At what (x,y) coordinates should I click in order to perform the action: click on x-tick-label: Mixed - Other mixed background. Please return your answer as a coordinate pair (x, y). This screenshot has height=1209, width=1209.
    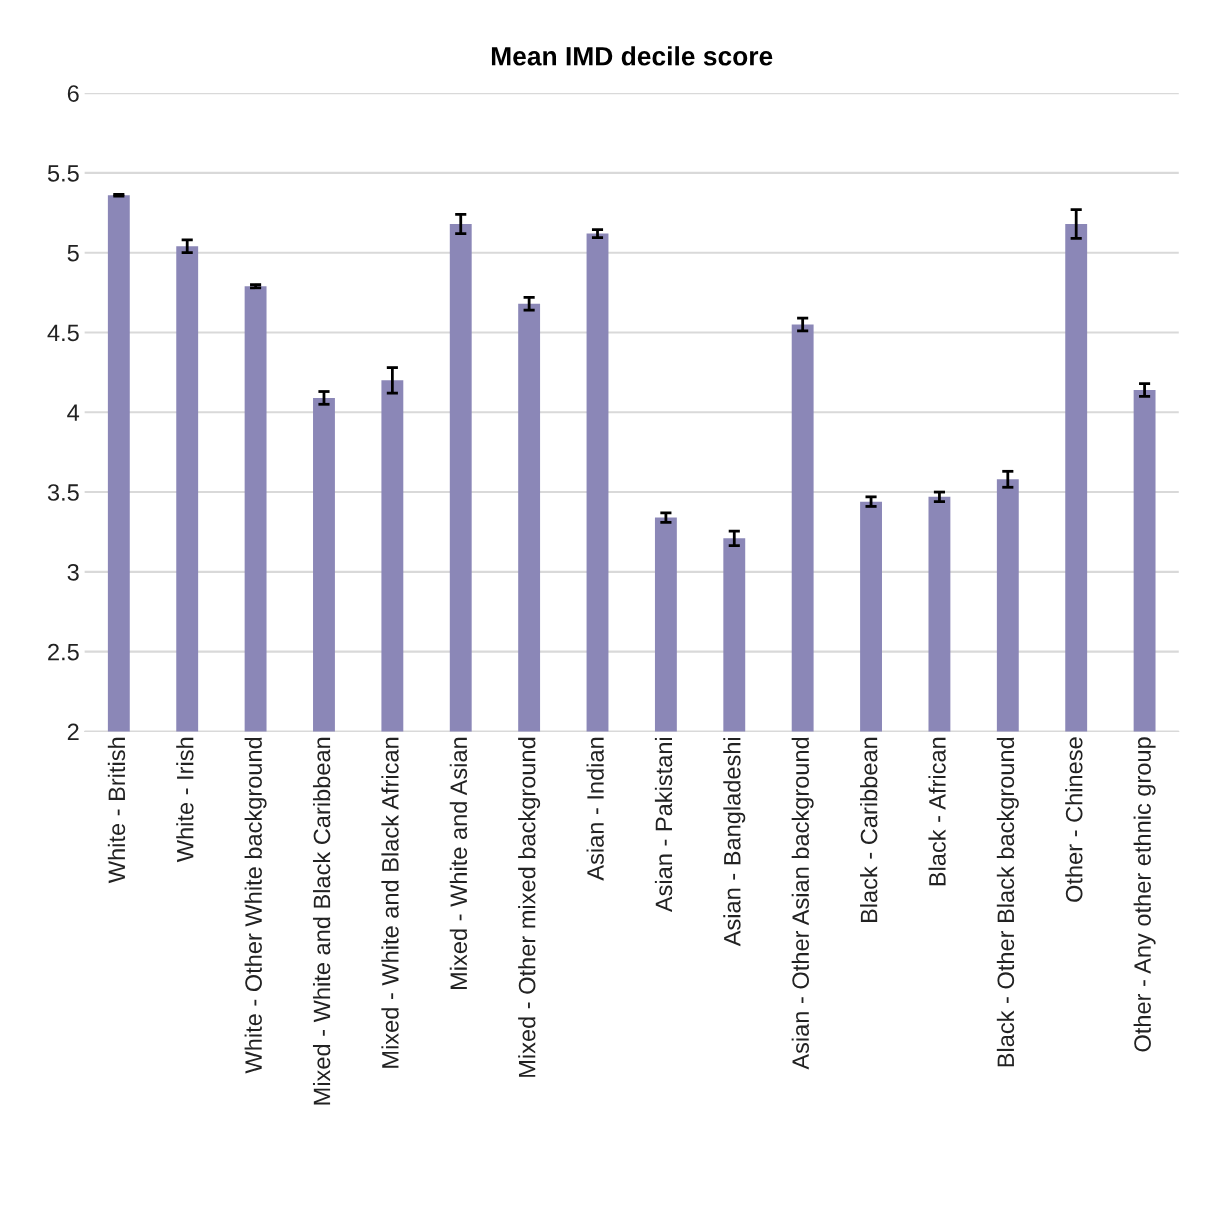
    Looking at the image, I should click on (529, 907).